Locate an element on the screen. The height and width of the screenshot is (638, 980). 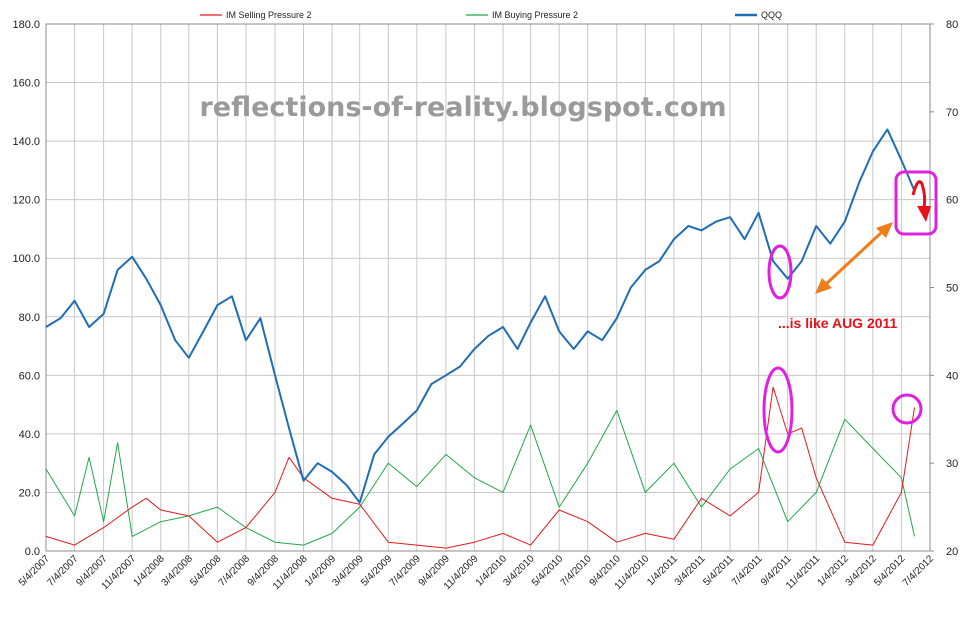
right-tick-label: 50 is located at coordinates (952, 289).